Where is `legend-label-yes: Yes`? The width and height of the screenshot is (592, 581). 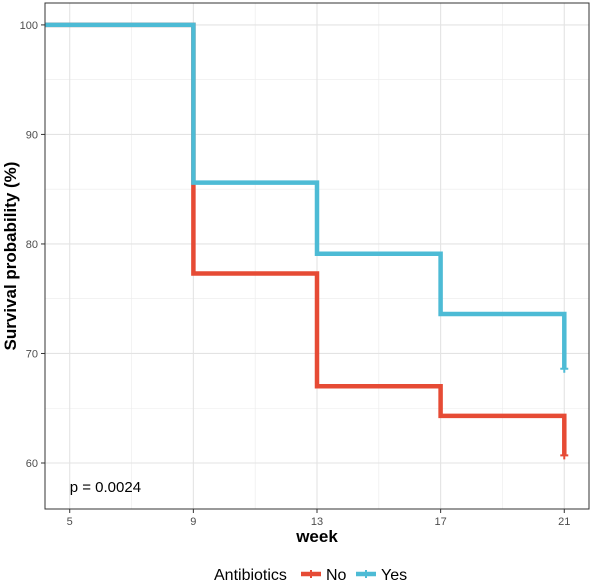 legend-label-yes: Yes is located at coordinates (394, 574).